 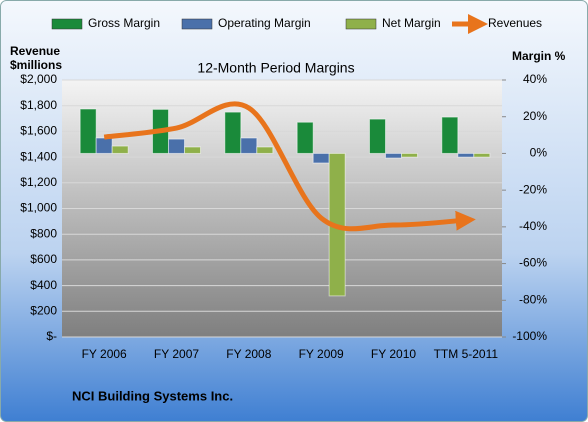 I want to click on y2-tick-label: -100%, so click(x=529, y=336).